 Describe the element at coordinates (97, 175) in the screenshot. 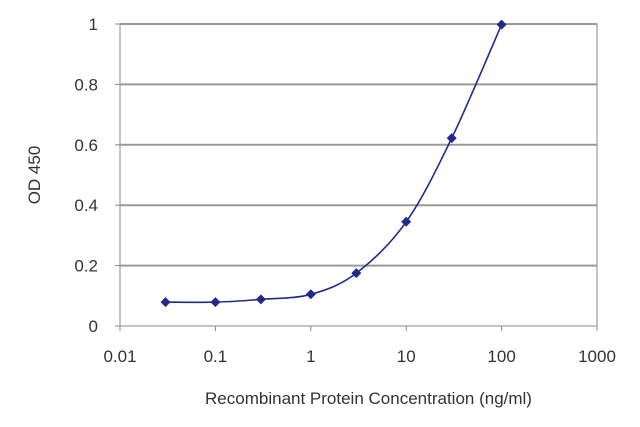

I see `y-axis: 0 0.2 0.4 0.6 0.8 1` at that location.